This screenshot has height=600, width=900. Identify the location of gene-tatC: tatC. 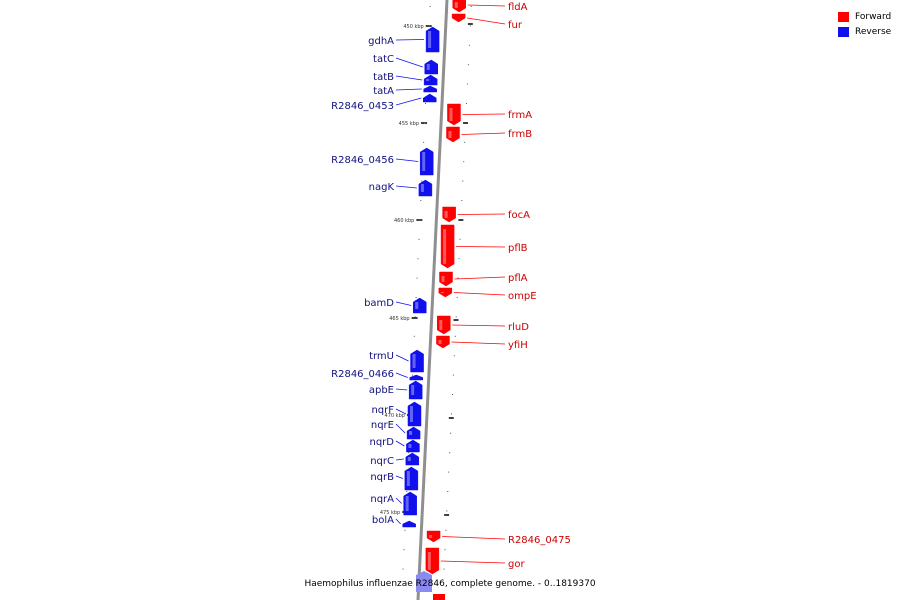
(406, 64).